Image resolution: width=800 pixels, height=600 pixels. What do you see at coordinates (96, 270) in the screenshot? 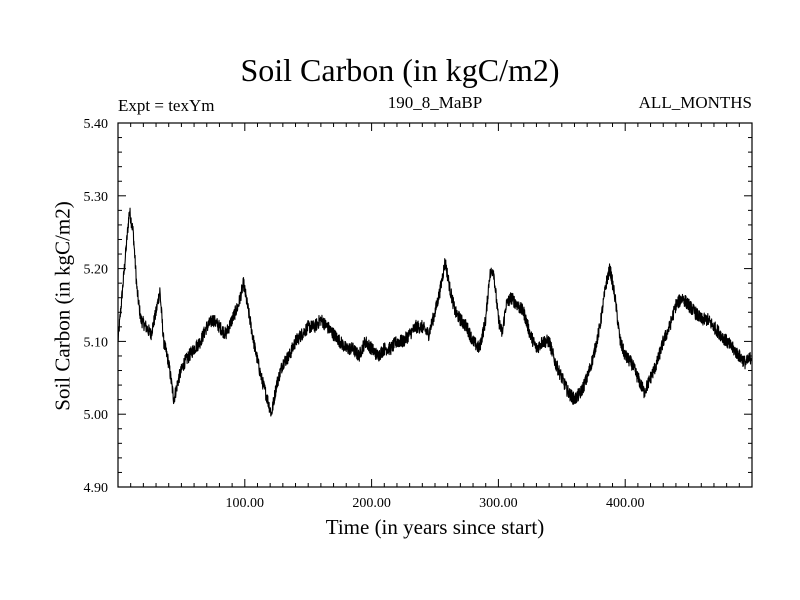
I see `y-tick-label: 5.20` at bounding box center [96, 270].